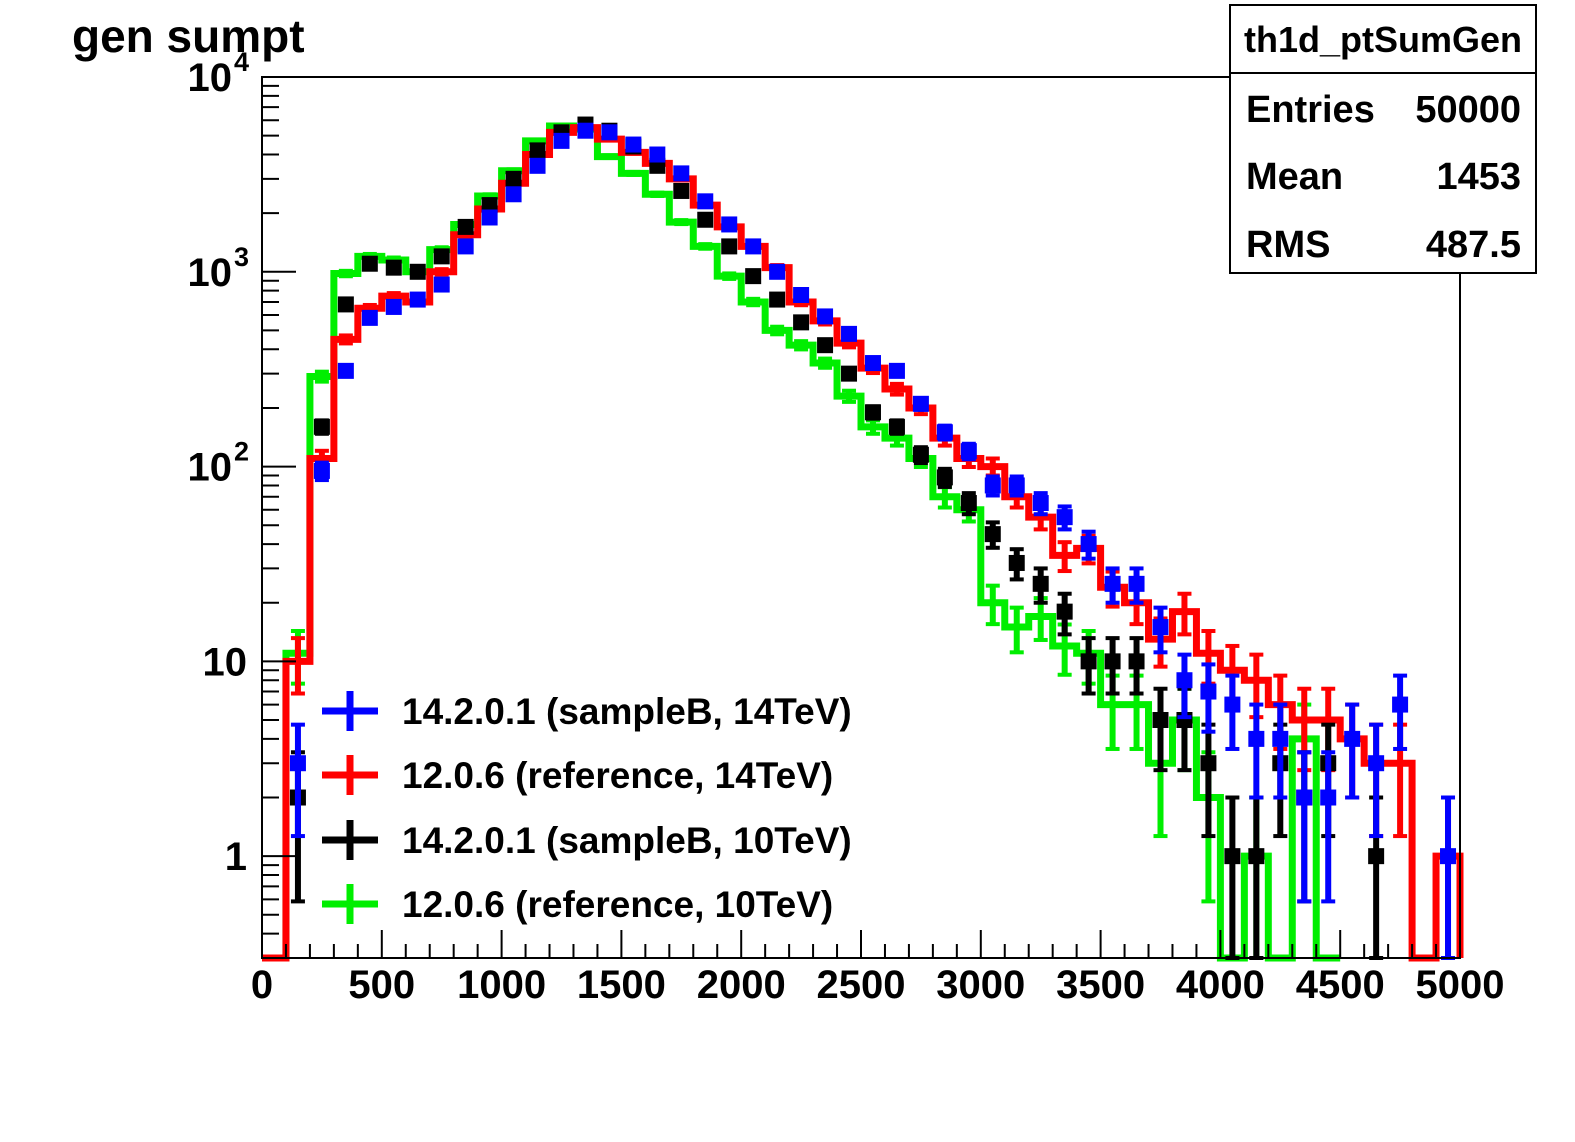  I want to click on legend-label: 14.2.0.1 (sampleB, 10TeV), so click(627, 840).